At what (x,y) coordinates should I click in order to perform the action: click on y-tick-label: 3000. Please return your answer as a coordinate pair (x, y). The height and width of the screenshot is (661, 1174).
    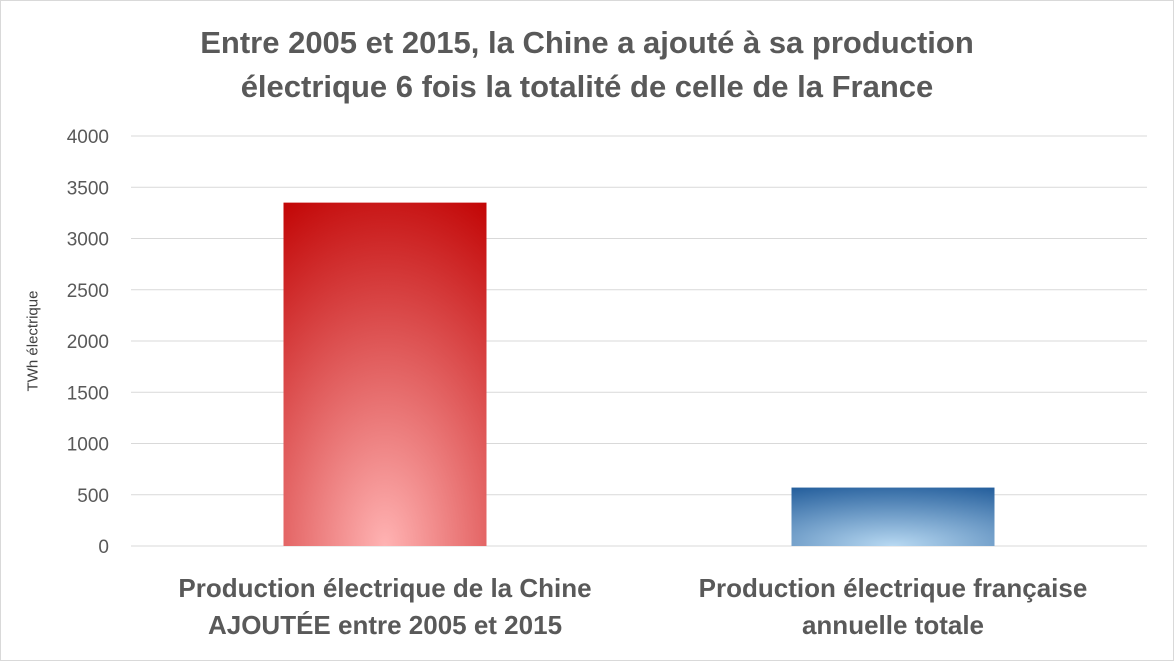
    Looking at the image, I should click on (88, 240).